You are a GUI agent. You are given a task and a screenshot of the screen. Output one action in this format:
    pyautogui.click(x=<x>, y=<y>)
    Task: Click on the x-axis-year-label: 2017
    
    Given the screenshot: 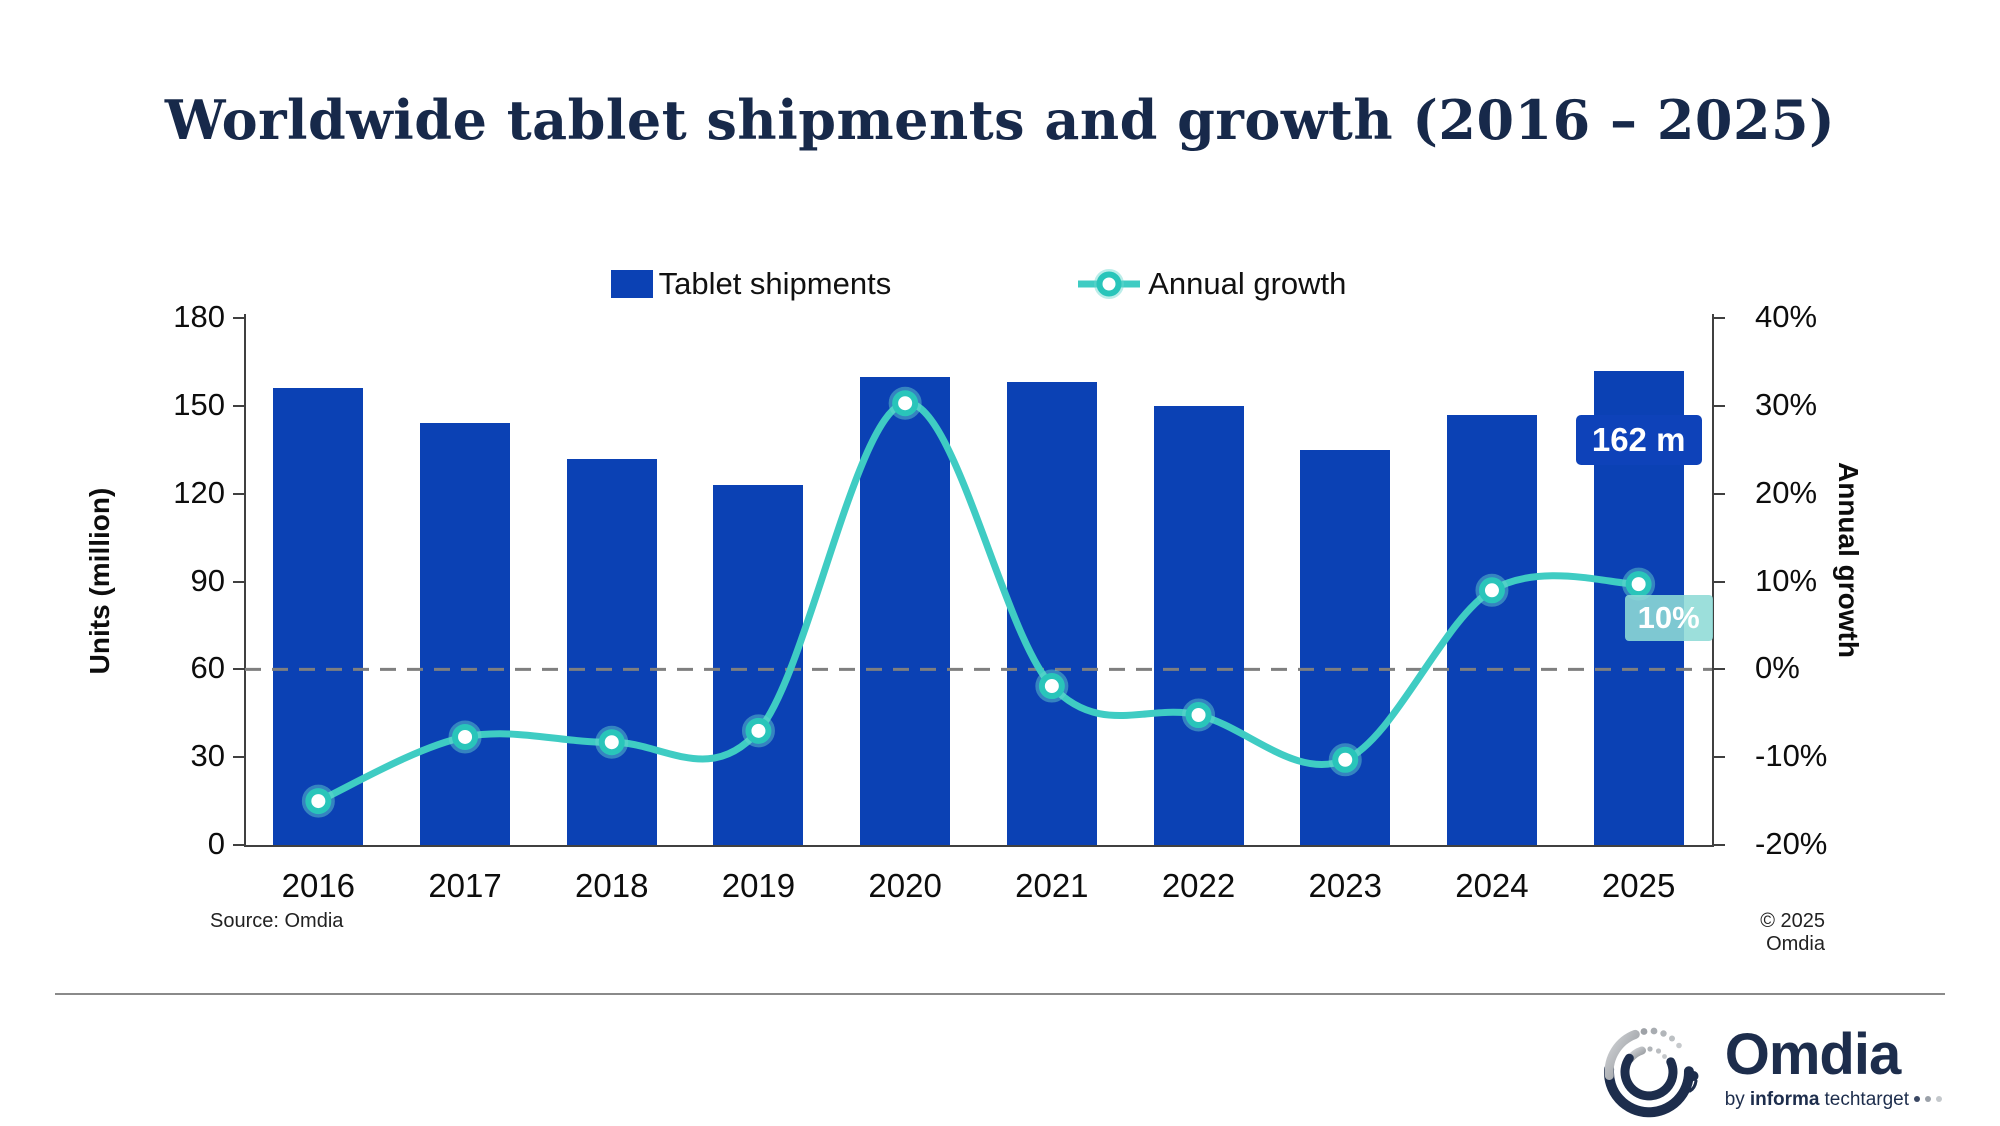 What is the action you would take?
    pyautogui.click(x=465, y=885)
    